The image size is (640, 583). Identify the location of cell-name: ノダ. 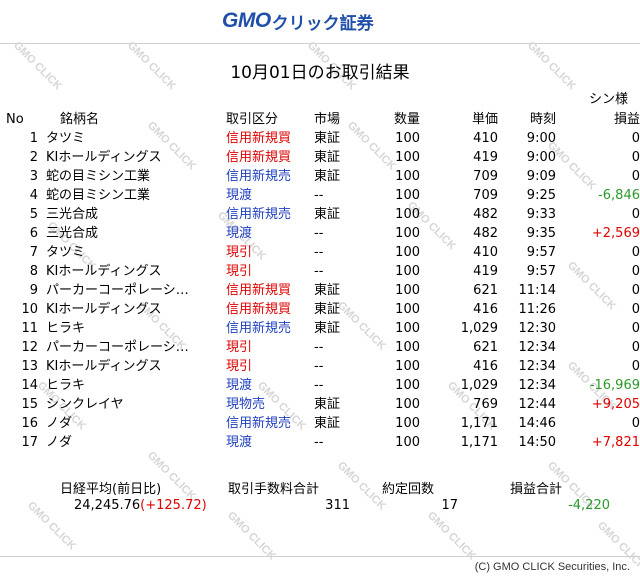
(59, 423).